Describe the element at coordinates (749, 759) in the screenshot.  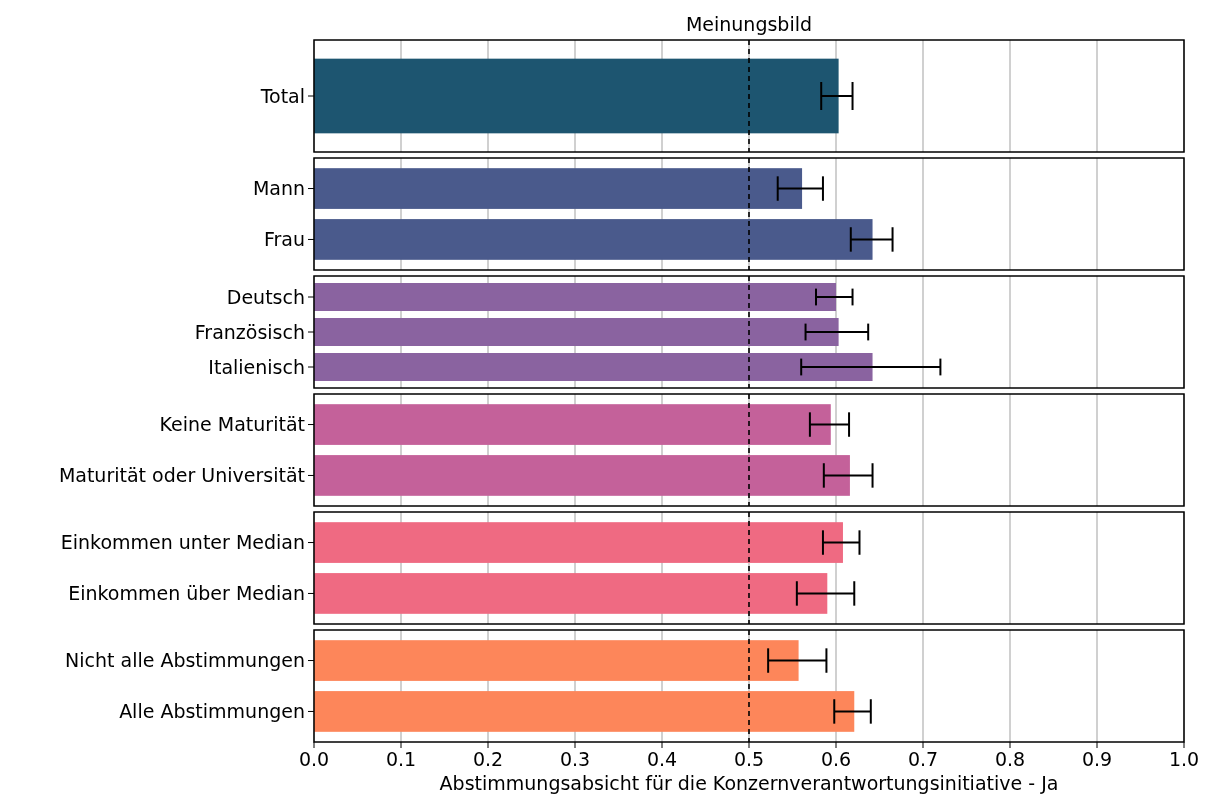
I see `x-tick-label: 0.5` at that location.